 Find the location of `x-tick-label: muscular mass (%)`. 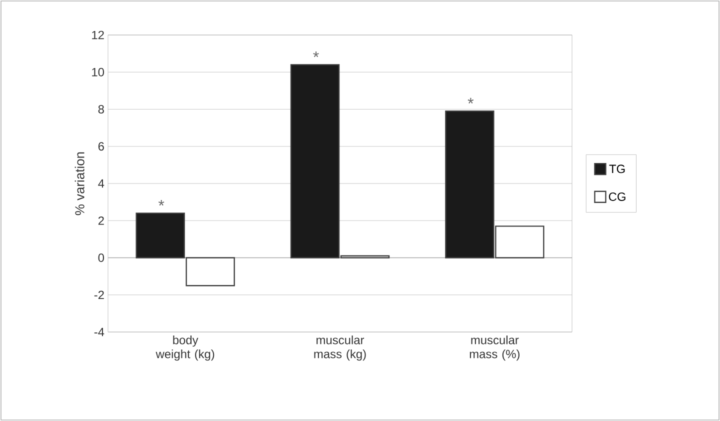

x-tick-label: muscular mass (%) is located at coordinates (495, 348).